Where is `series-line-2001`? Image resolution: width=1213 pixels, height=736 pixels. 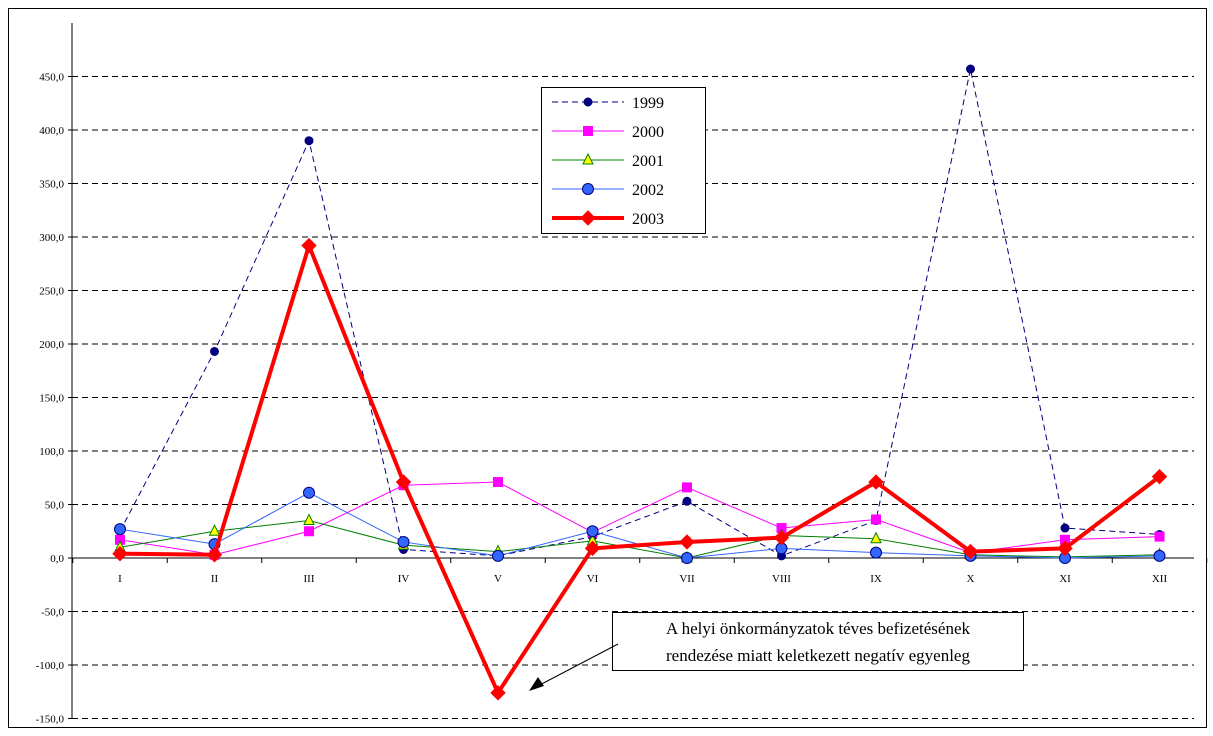
series-line-2001 is located at coordinates (639, 539).